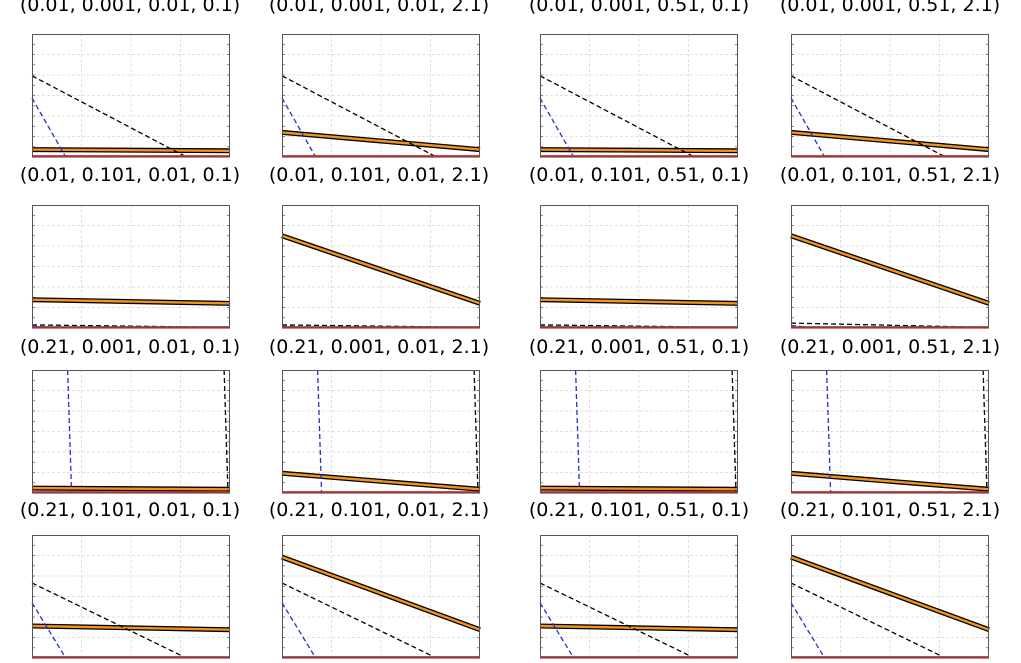 This screenshot has height=663, width=1021. What do you see at coordinates (890, 175) in the screenshot?
I see `panel-title: (0.01, 0.101, 0.51, 2.1)` at bounding box center [890, 175].